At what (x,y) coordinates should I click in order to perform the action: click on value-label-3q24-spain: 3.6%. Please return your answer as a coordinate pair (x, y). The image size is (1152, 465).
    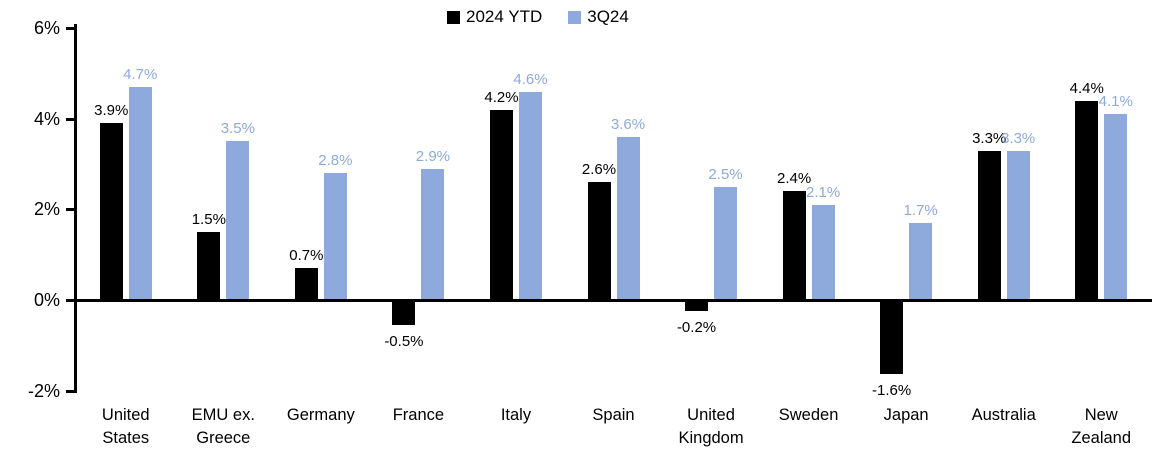
    Looking at the image, I should click on (628, 124).